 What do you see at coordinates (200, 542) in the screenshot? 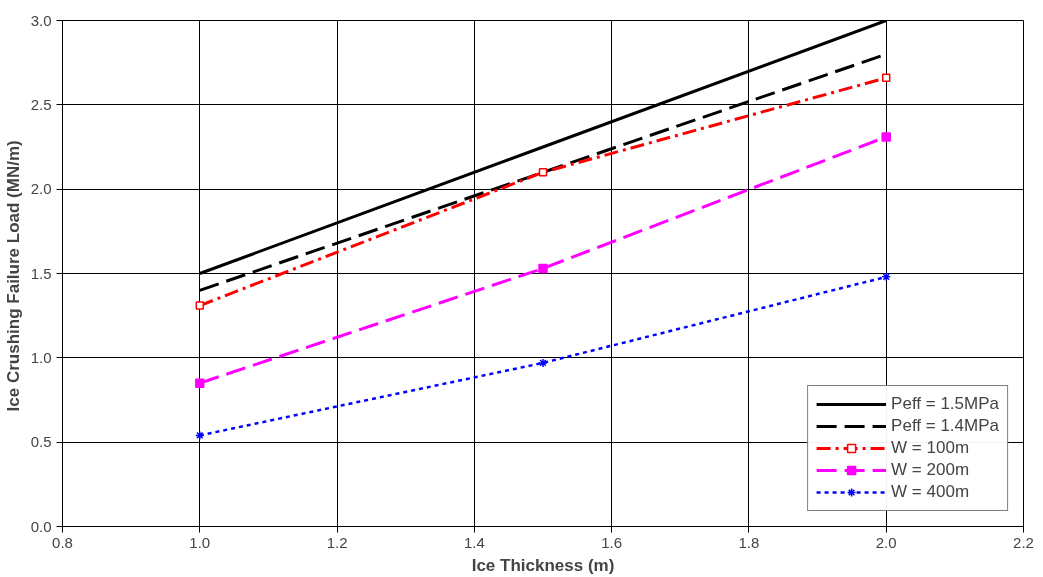
I see `x-tick-label: 1.0` at bounding box center [200, 542].